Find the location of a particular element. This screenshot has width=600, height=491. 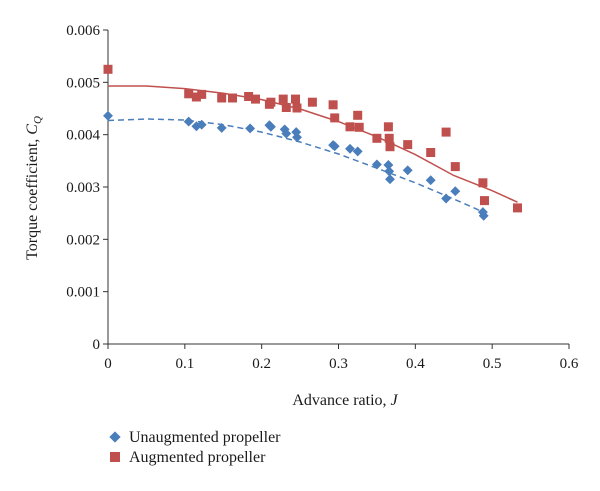

x-axis-label: Advance ratio, J is located at coordinates (345, 400).